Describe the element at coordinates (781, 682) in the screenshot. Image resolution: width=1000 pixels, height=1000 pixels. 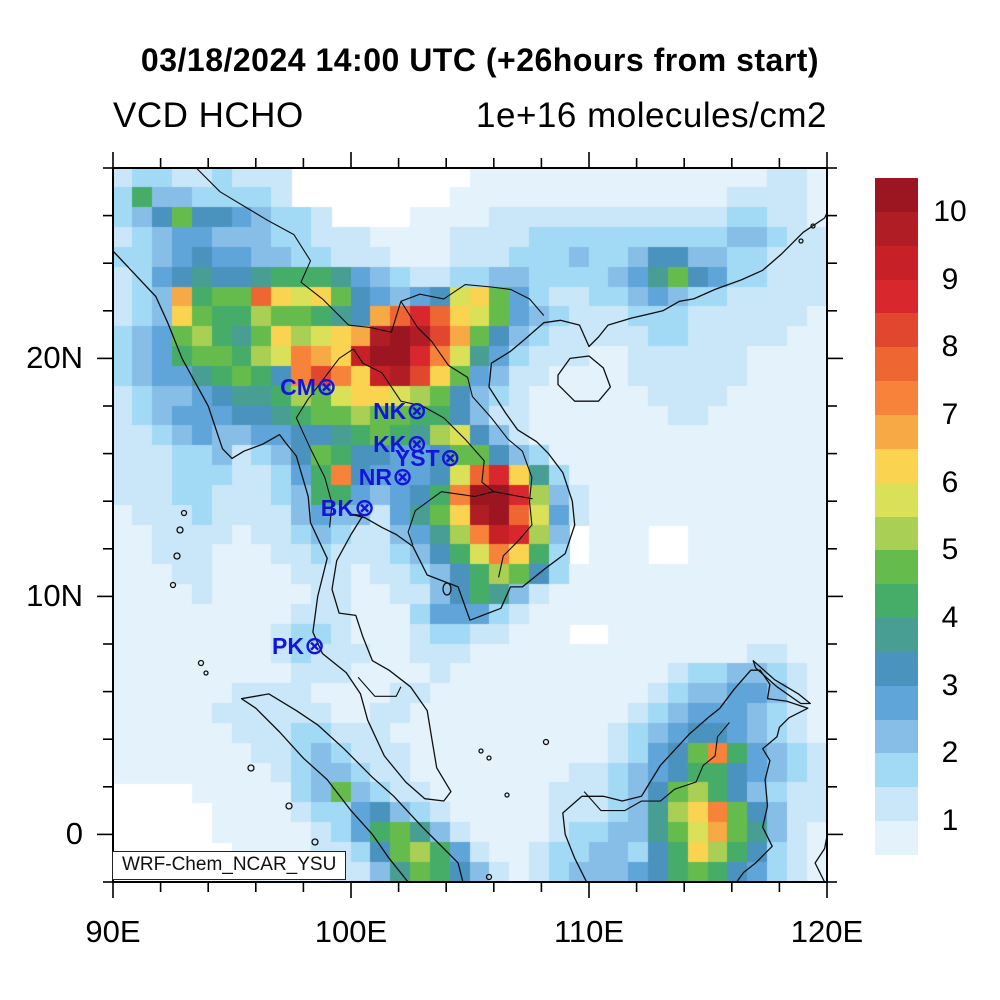
I see `coastline-palawan` at that location.